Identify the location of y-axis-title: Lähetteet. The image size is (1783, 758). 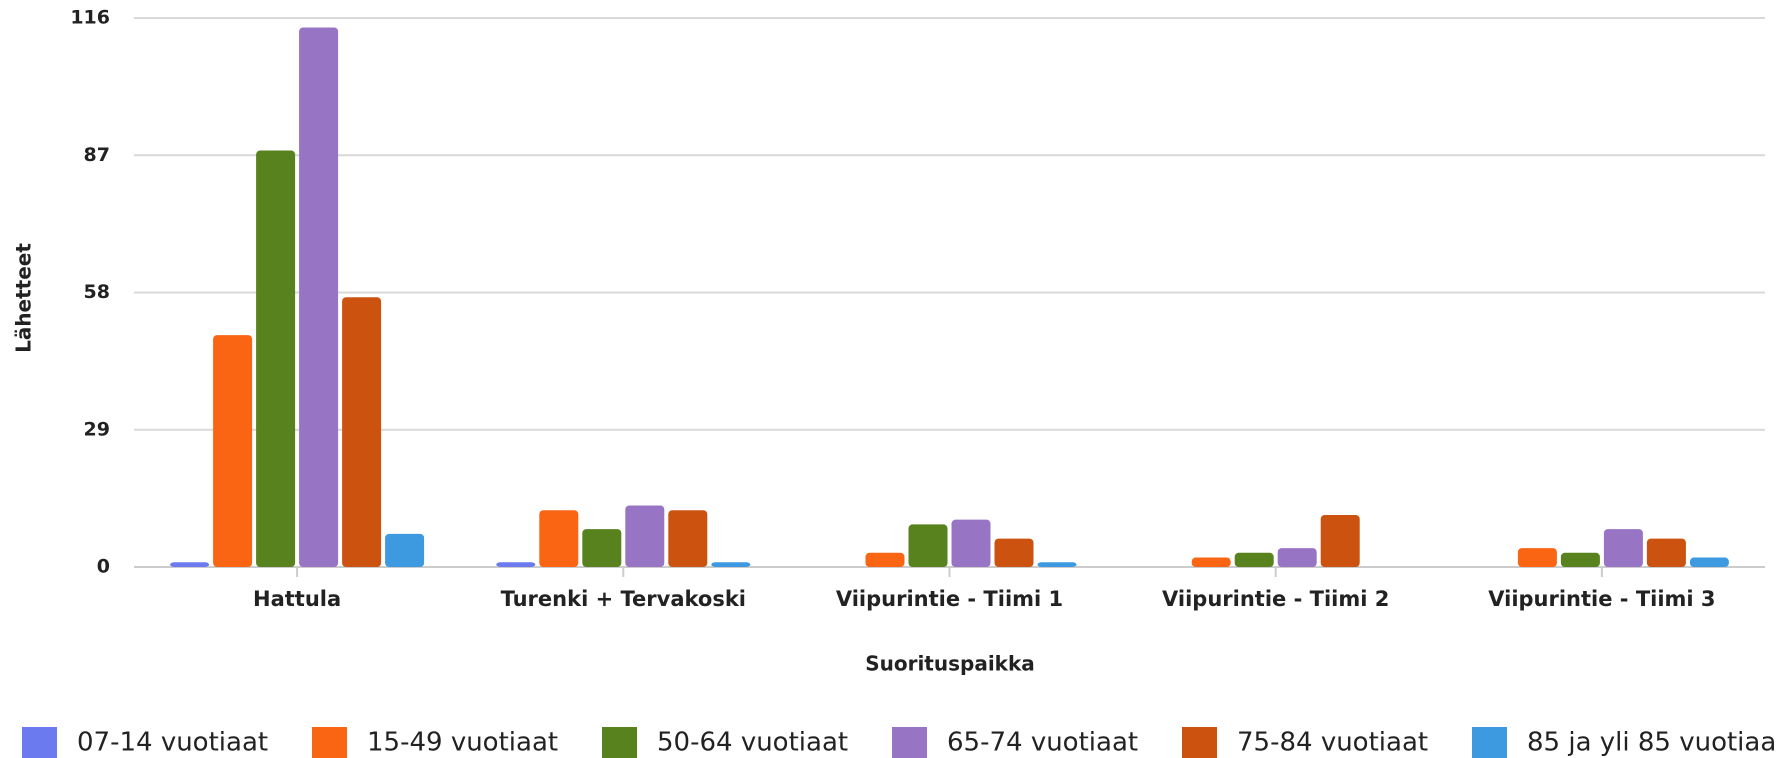
(24, 298).